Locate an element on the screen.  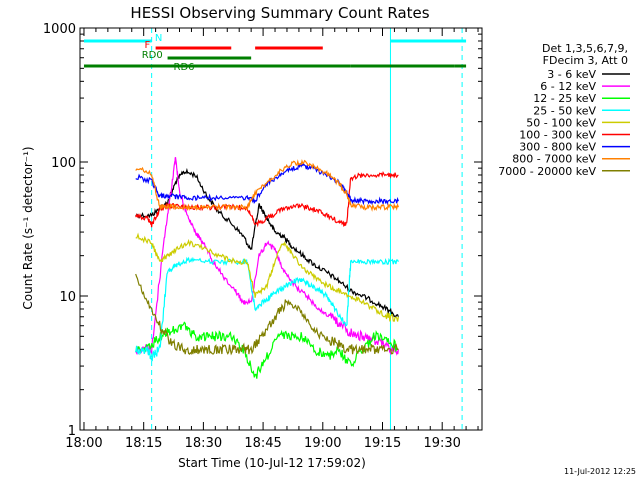
x-axis-label: Start Time (10-Jul-12 17:59:02) is located at coordinates (272, 463).